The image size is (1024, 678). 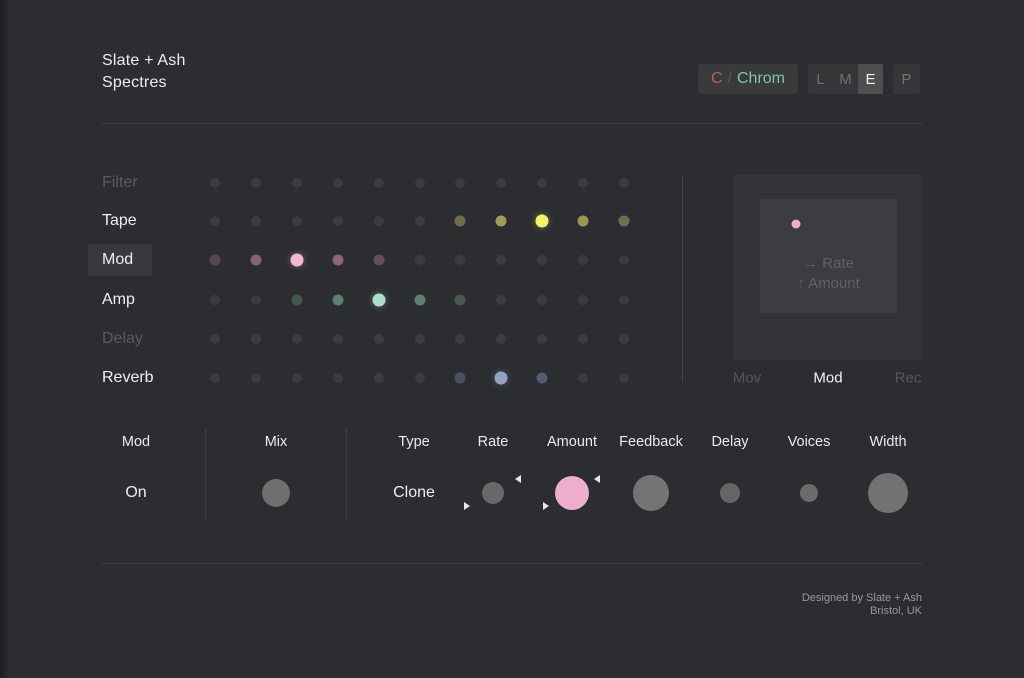 I want to click on voices-knob, so click(x=809, y=493).